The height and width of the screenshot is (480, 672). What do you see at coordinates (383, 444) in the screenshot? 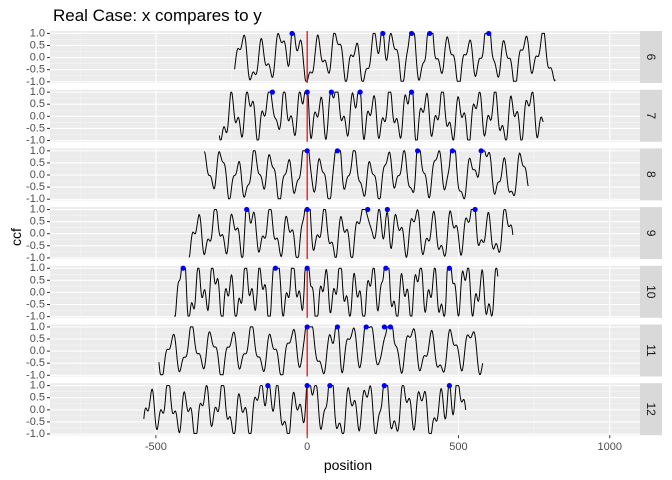
I see `x-axis: -500 0 500 1000` at bounding box center [383, 444].